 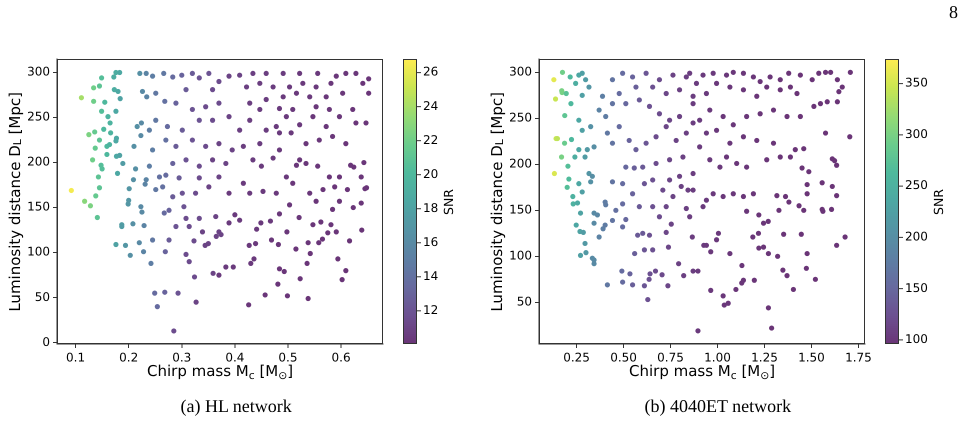 What do you see at coordinates (430, 241) in the screenshot?
I see `color-bar-label: 16` at bounding box center [430, 241].